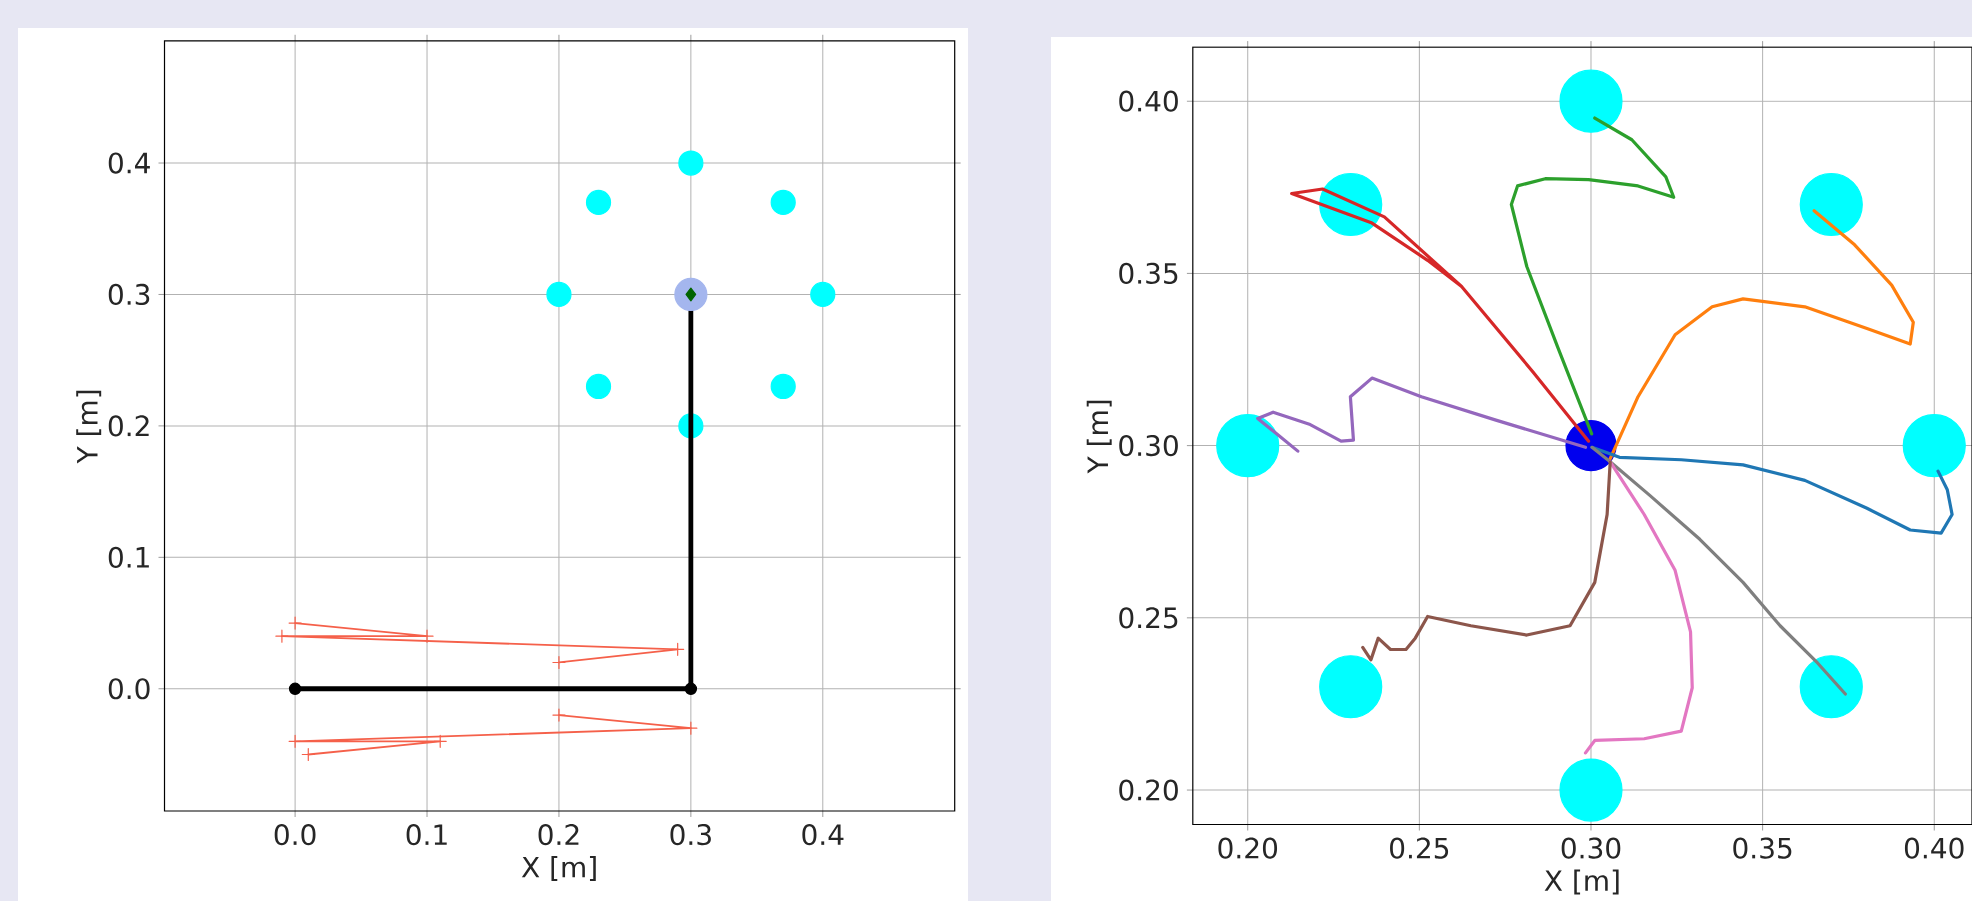 This screenshot has width=1972, height=901. Describe the element at coordinates (128, 426) in the screenshot. I see `y-tick-label: 0.2` at that location.